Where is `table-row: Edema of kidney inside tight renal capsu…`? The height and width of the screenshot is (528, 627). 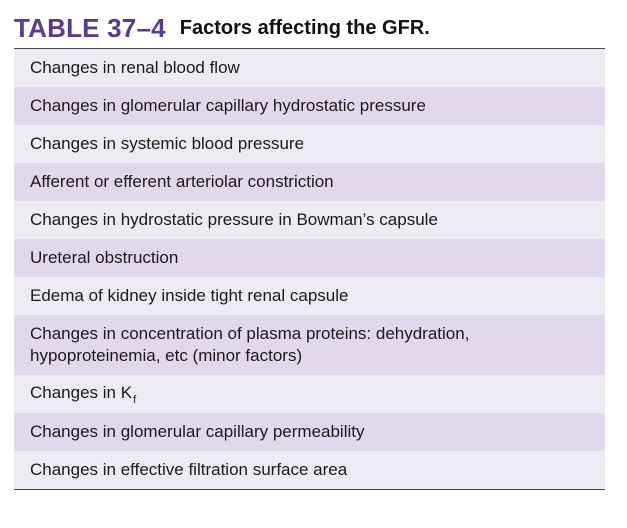
table-row: Edema of kidney inside tight renal capsu… is located at coordinates (309, 296).